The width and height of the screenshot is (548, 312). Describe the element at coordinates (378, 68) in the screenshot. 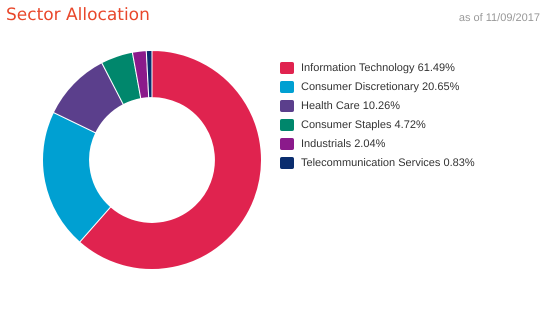

I see `legend-label: Information Technology 61.49%` at that location.